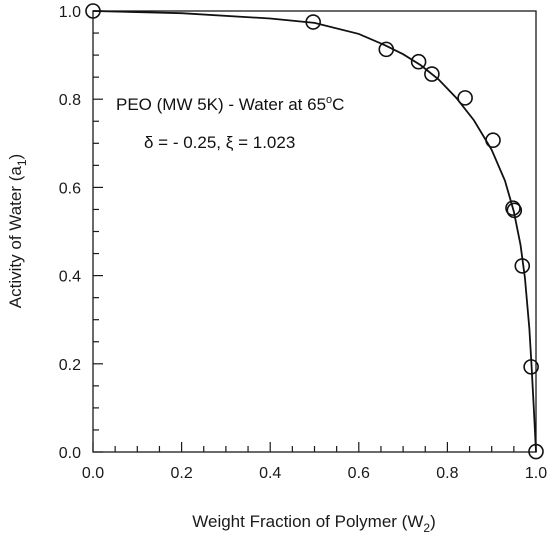  Describe the element at coordinates (93, 473) in the screenshot. I see `x-tick-label: 0.0` at that location.